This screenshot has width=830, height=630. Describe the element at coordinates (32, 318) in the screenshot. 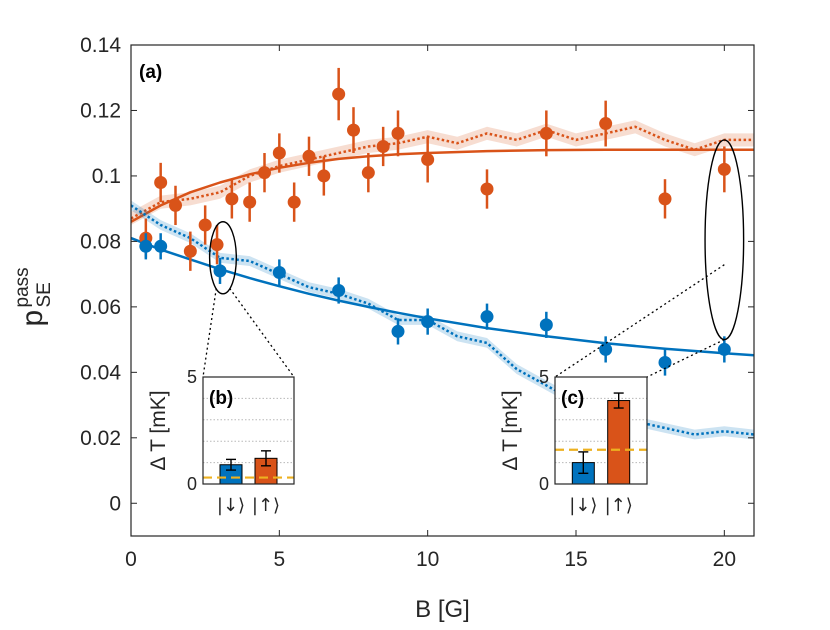

I see `y-axis-label-main: p` at that location.